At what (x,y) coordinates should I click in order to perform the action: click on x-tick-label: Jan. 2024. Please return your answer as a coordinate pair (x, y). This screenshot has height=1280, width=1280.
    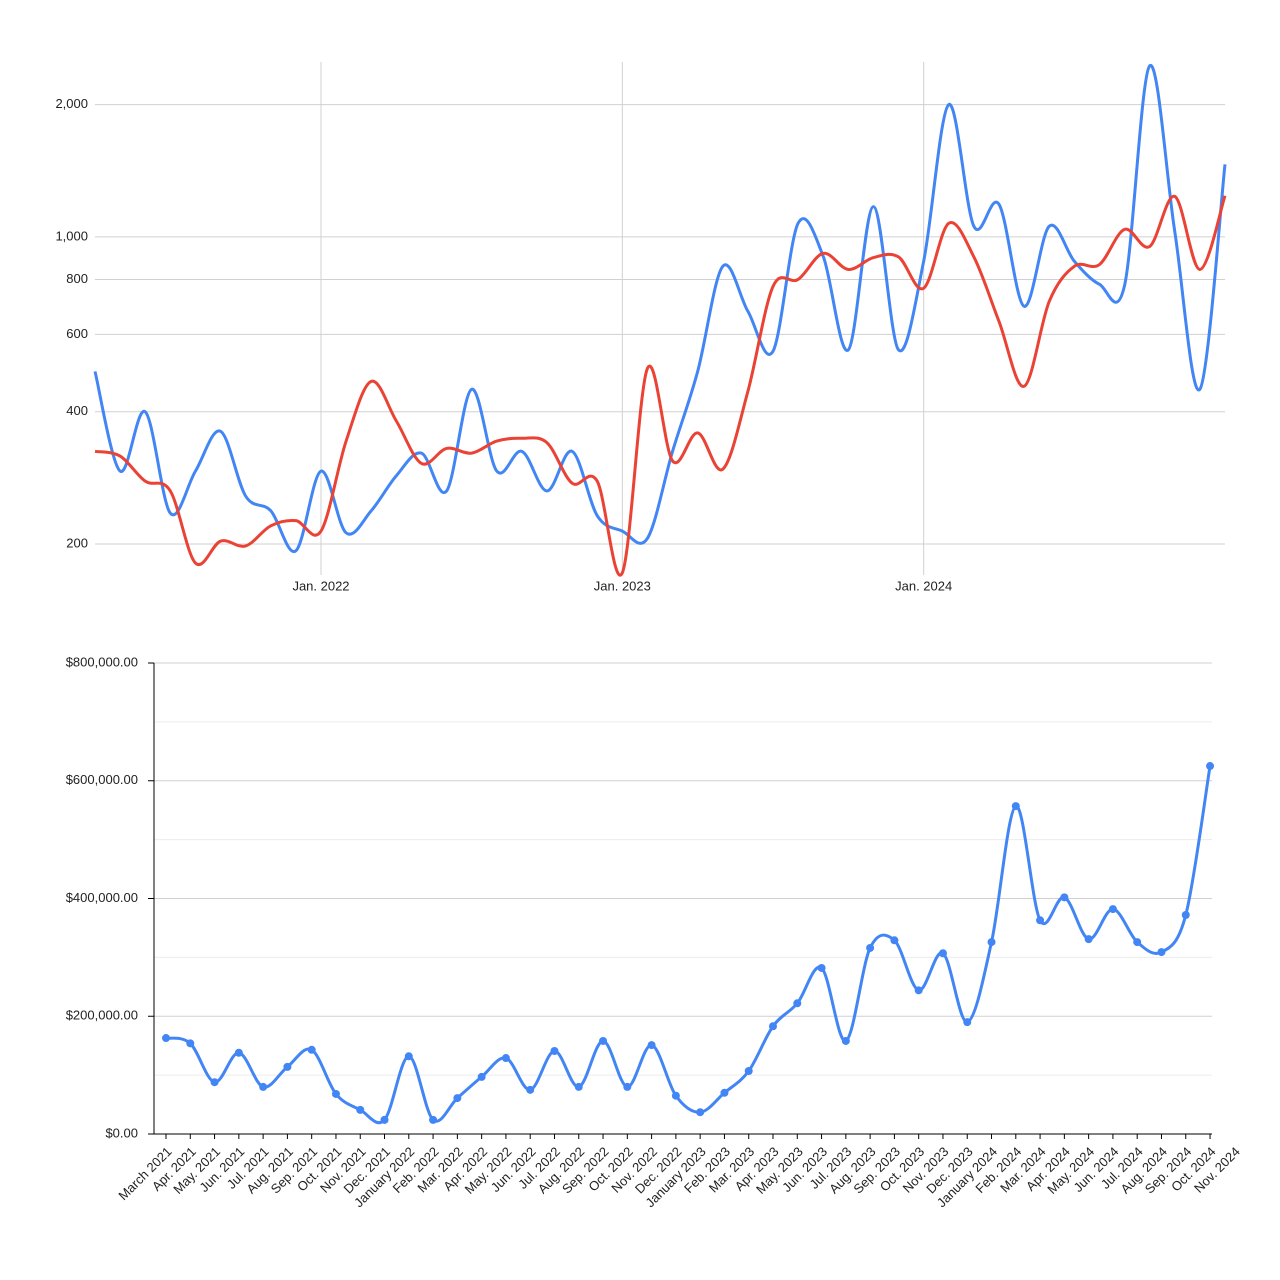
    Looking at the image, I should click on (923, 585).